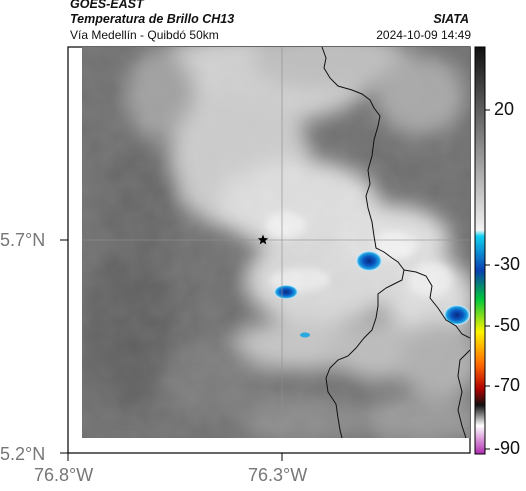 Image resolution: width=526 pixels, height=491 pixels. What do you see at coordinates (263, 239) in the screenshot?
I see `star-icon` at bounding box center [263, 239].